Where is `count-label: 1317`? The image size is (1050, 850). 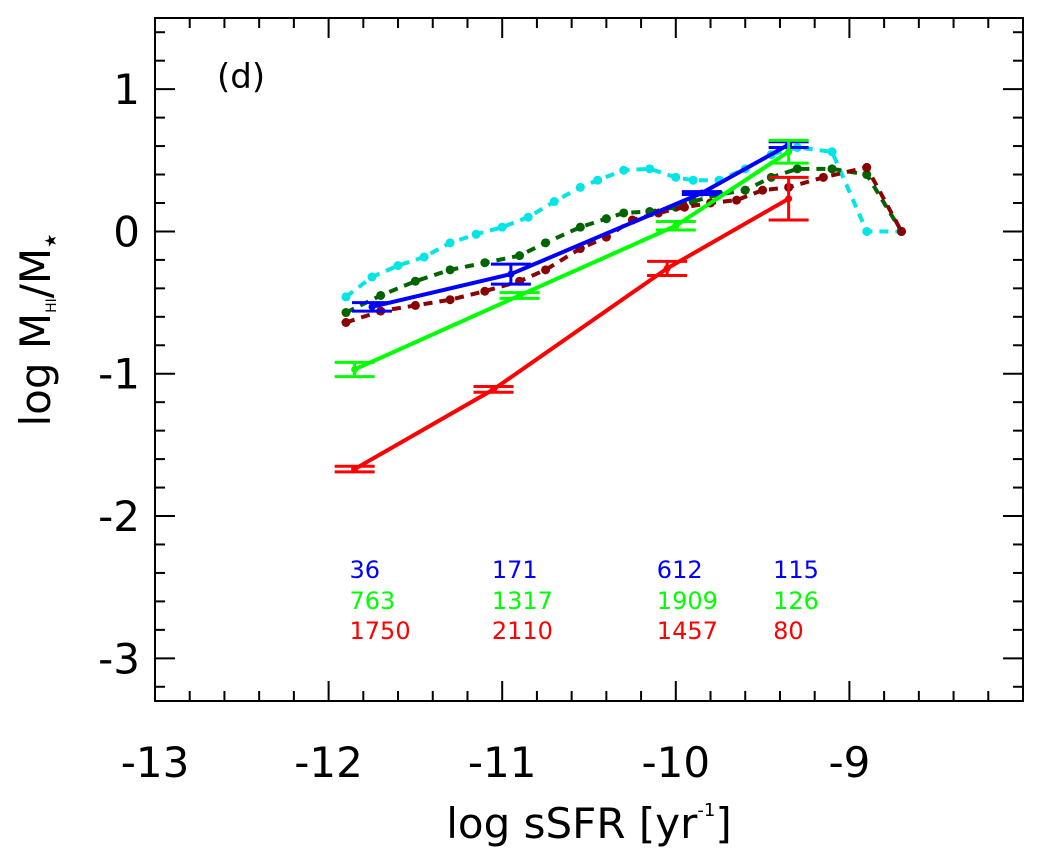 count-label: 1317 is located at coordinates (522, 601).